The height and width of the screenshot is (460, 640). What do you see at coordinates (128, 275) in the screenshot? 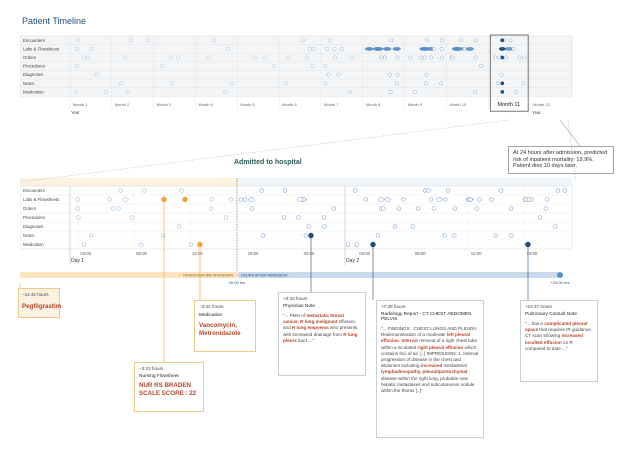
I see `before-admission-bar` at bounding box center [128, 275].